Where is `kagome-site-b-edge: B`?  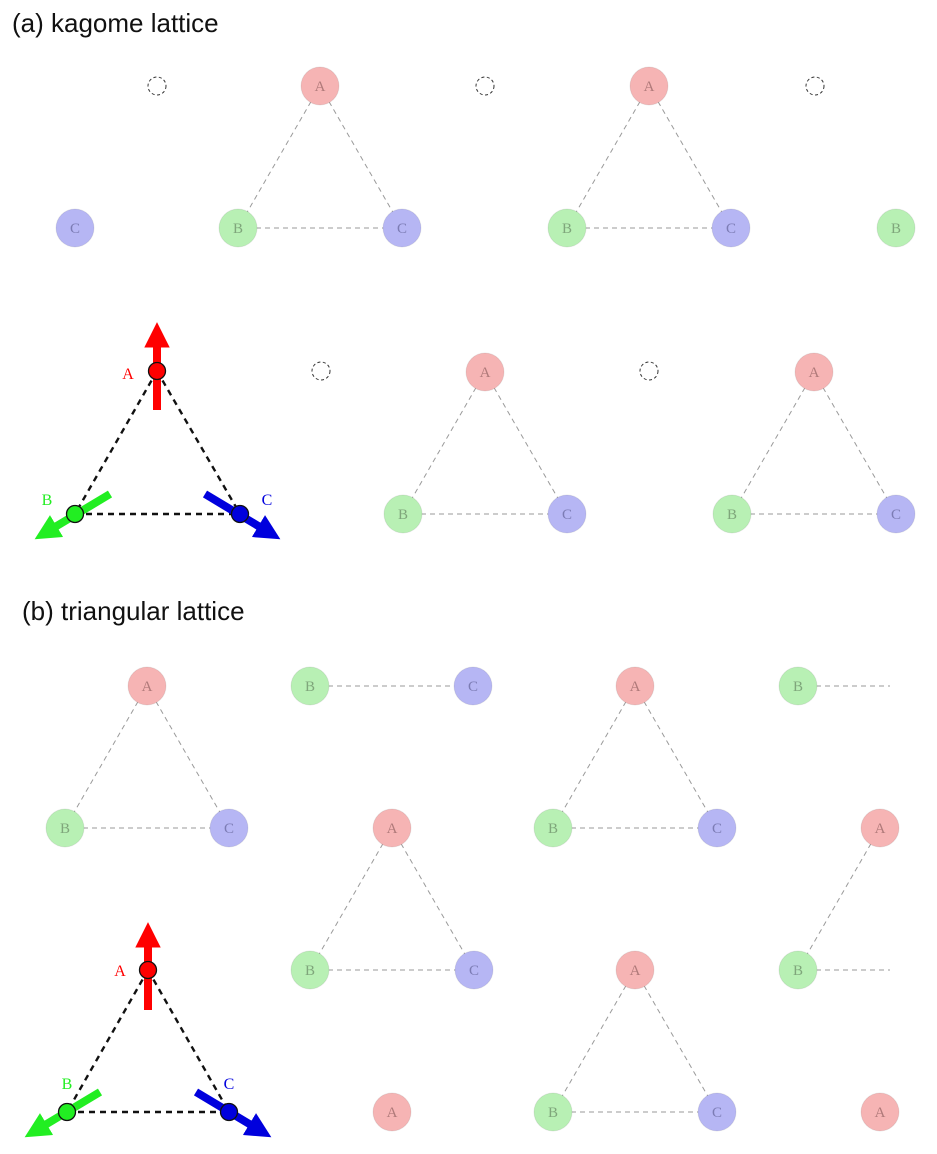 kagome-site-b-edge: B is located at coordinates (896, 228).